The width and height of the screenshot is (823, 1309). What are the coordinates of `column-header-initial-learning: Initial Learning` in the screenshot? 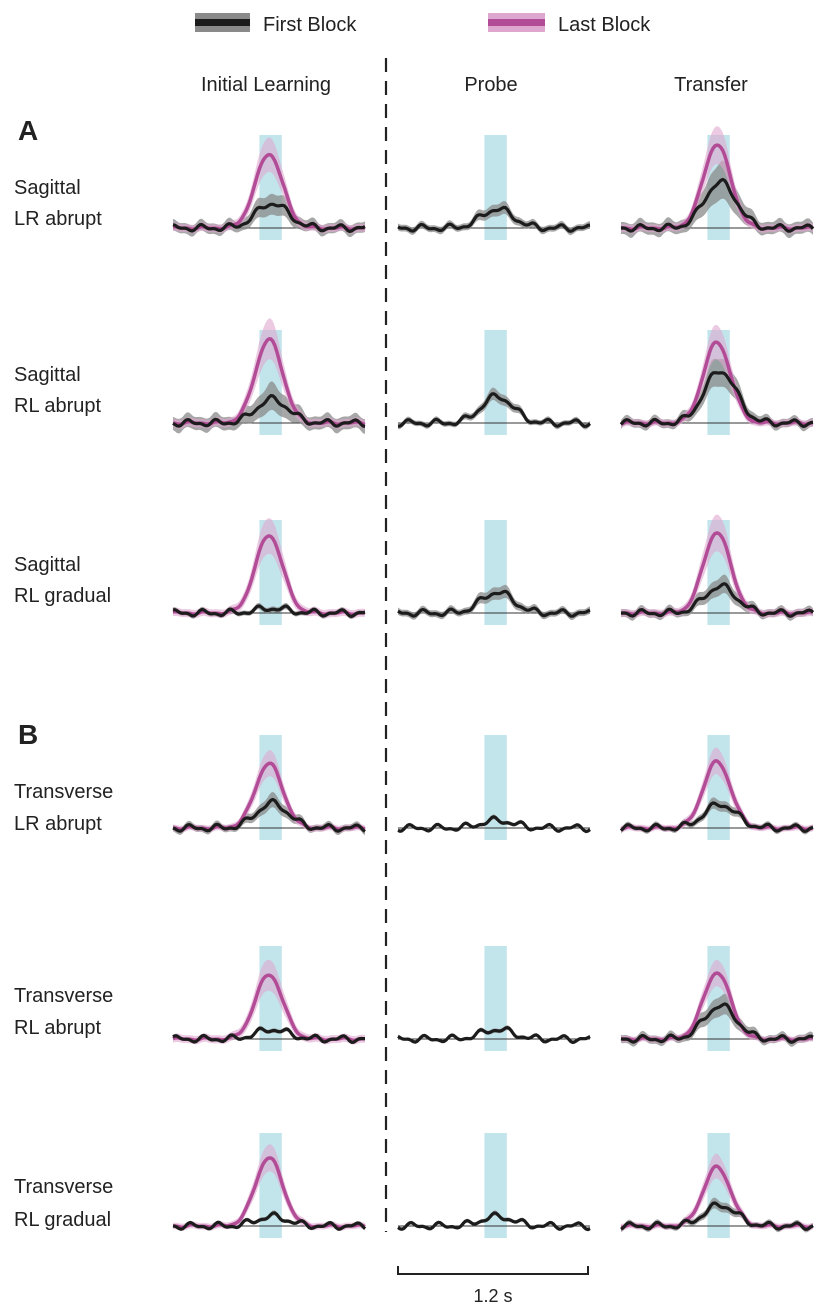 It's located at (266, 85).